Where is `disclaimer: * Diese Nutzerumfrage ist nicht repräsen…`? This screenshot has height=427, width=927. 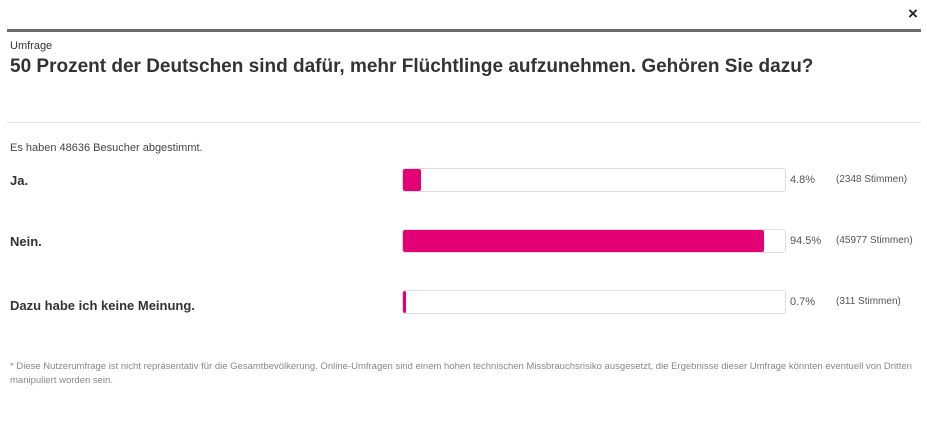 disclaimer: * Diese Nutzerumfrage ist nicht repräsen… is located at coordinates (461, 373).